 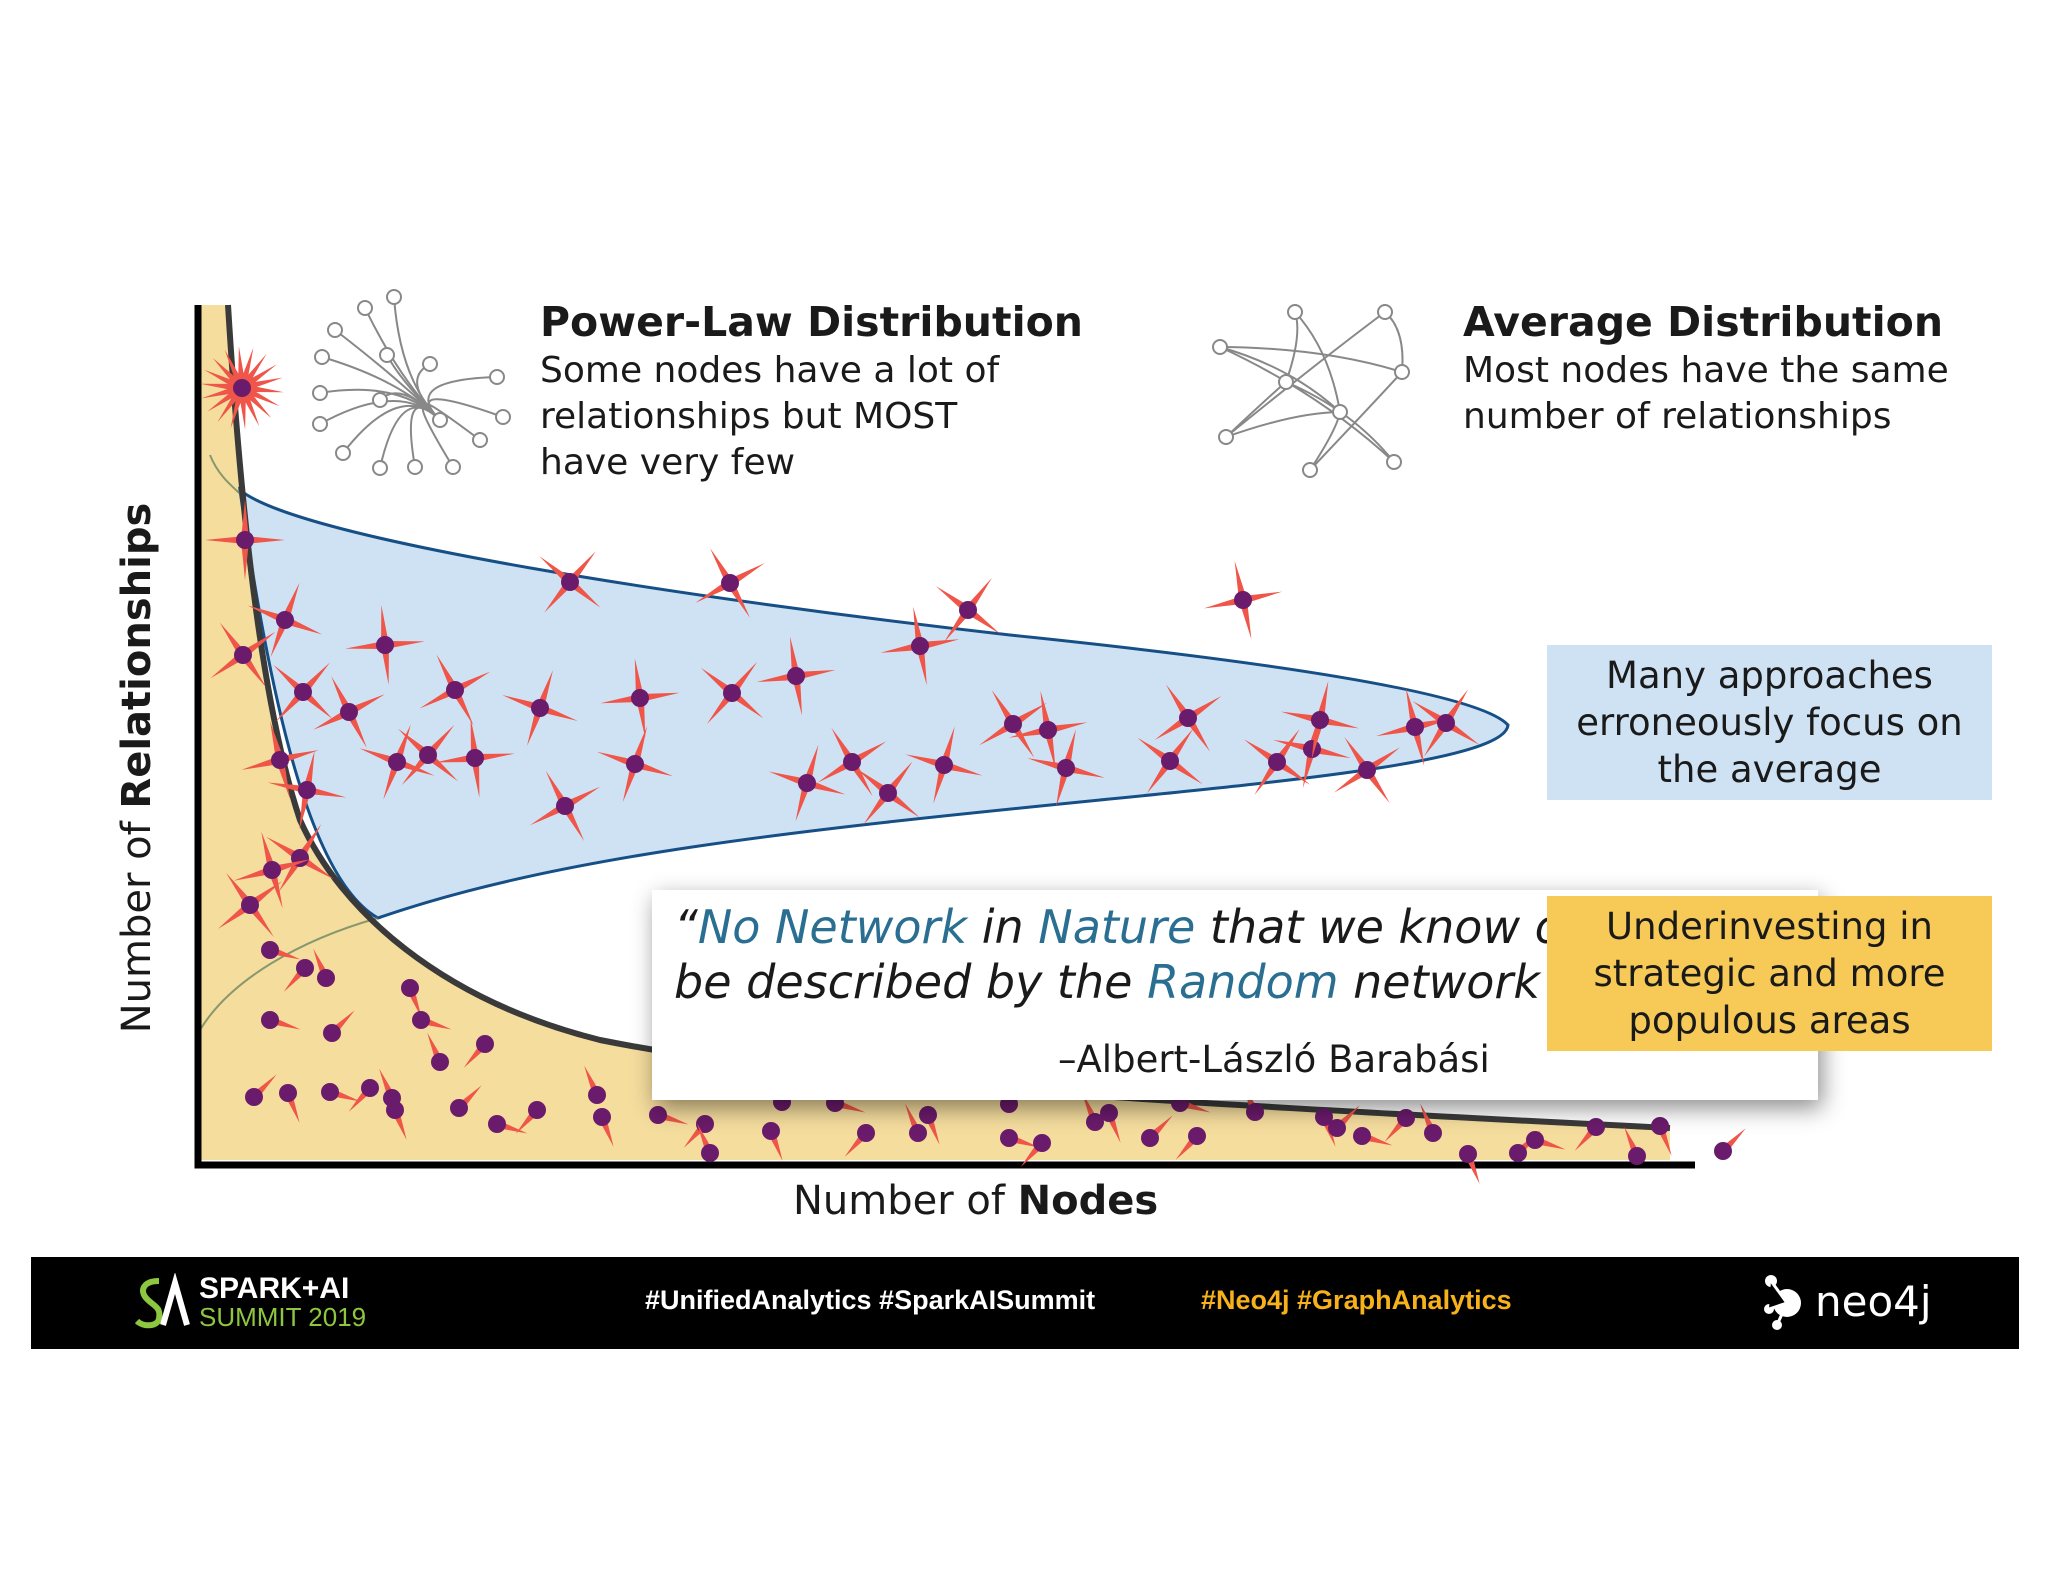 I want to click on x-axis-label-bold: Nodes, so click(x=1088, y=1201).